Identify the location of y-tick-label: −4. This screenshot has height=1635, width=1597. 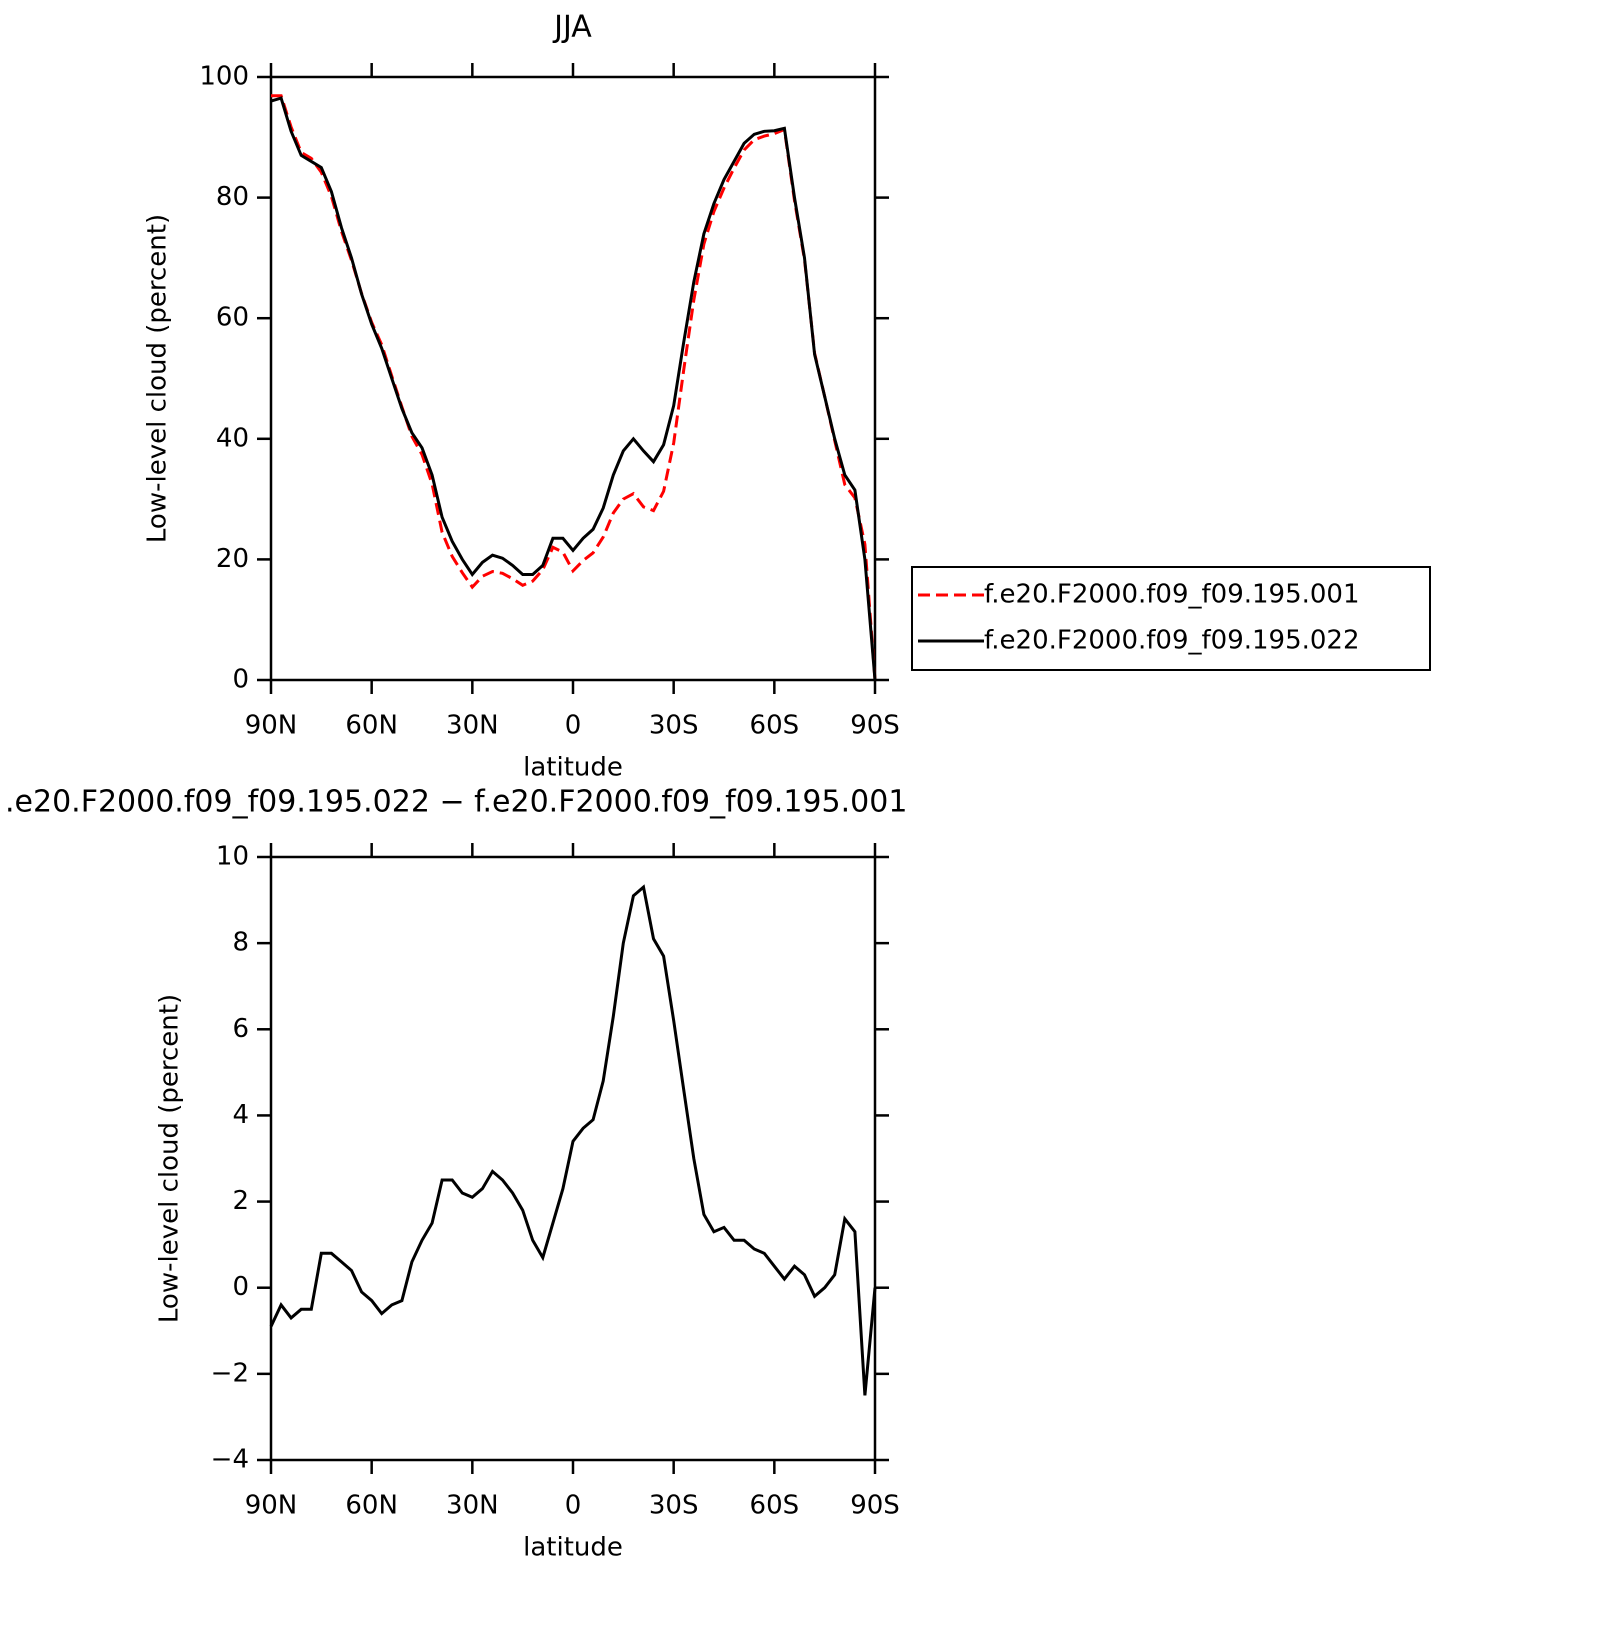
(230, 1460).